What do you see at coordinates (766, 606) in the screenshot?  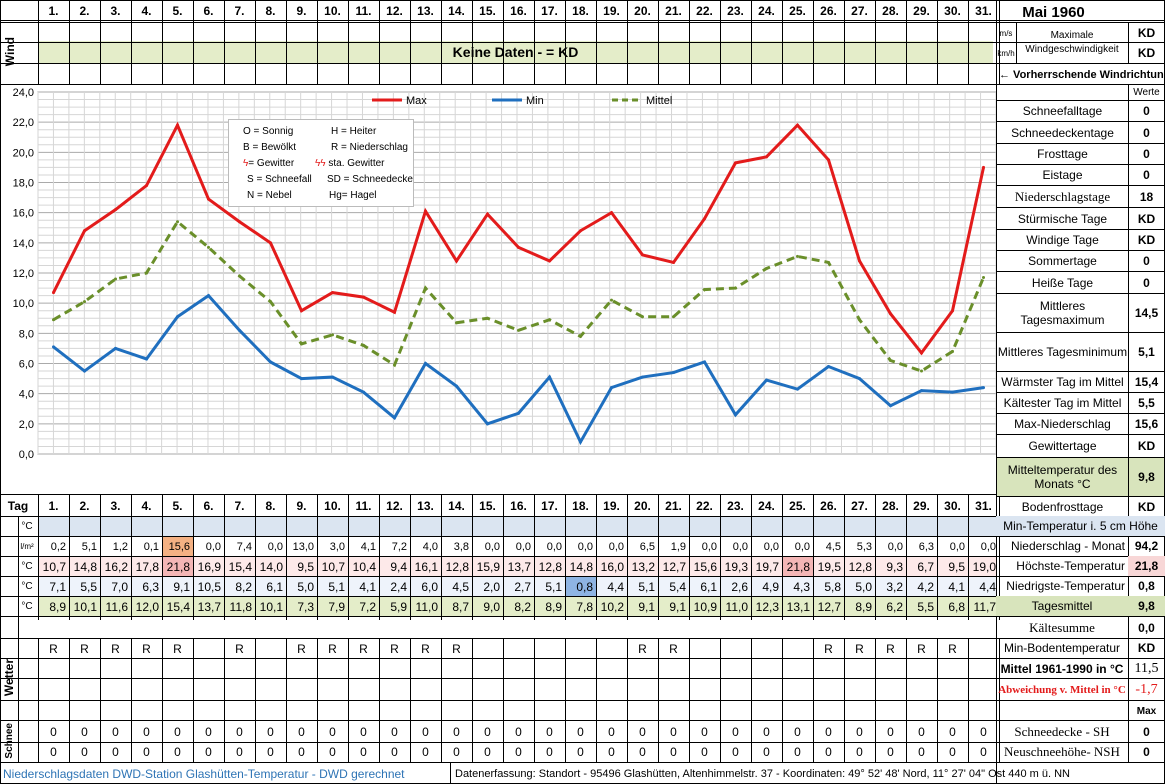 I see `mittel-cell: 12,3` at bounding box center [766, 606].